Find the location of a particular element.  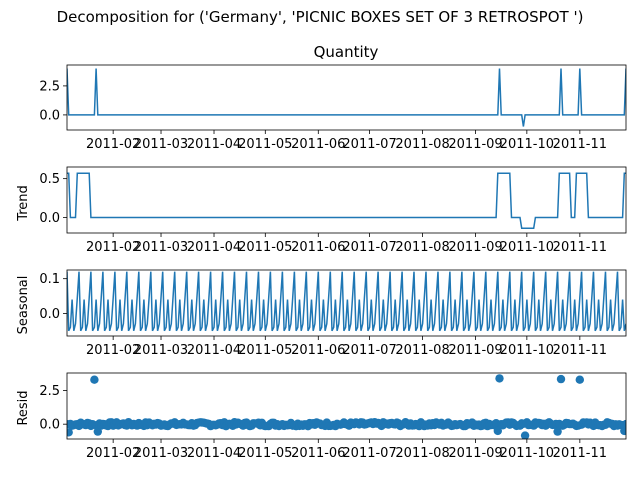

ylabel-resid: Resid is located at coordinates (23, 407).